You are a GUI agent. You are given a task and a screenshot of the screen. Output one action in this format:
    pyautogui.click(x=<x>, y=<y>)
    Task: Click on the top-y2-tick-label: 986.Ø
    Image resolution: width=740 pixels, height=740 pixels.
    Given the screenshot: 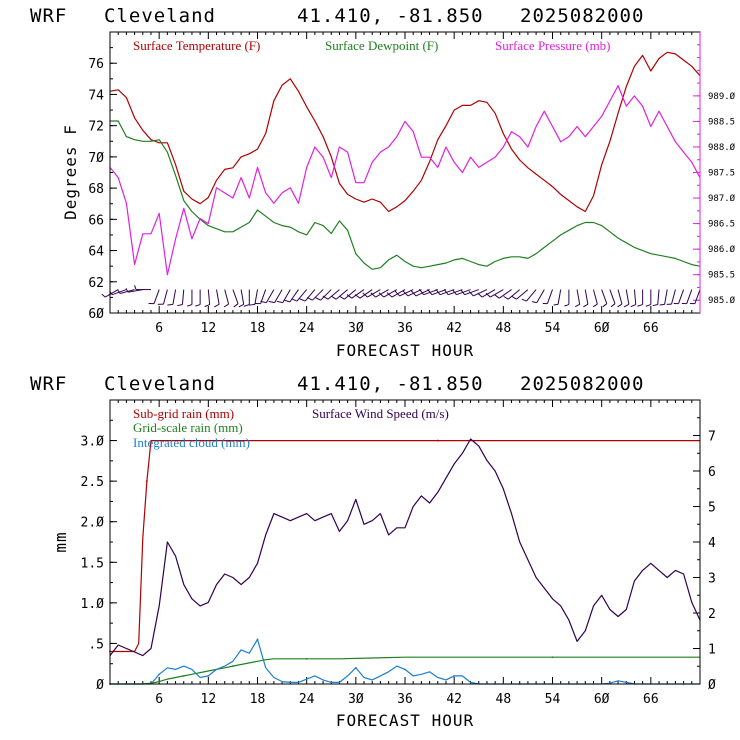 What is the action you would take?
    pyautogui.click(x=722, y=249)
    